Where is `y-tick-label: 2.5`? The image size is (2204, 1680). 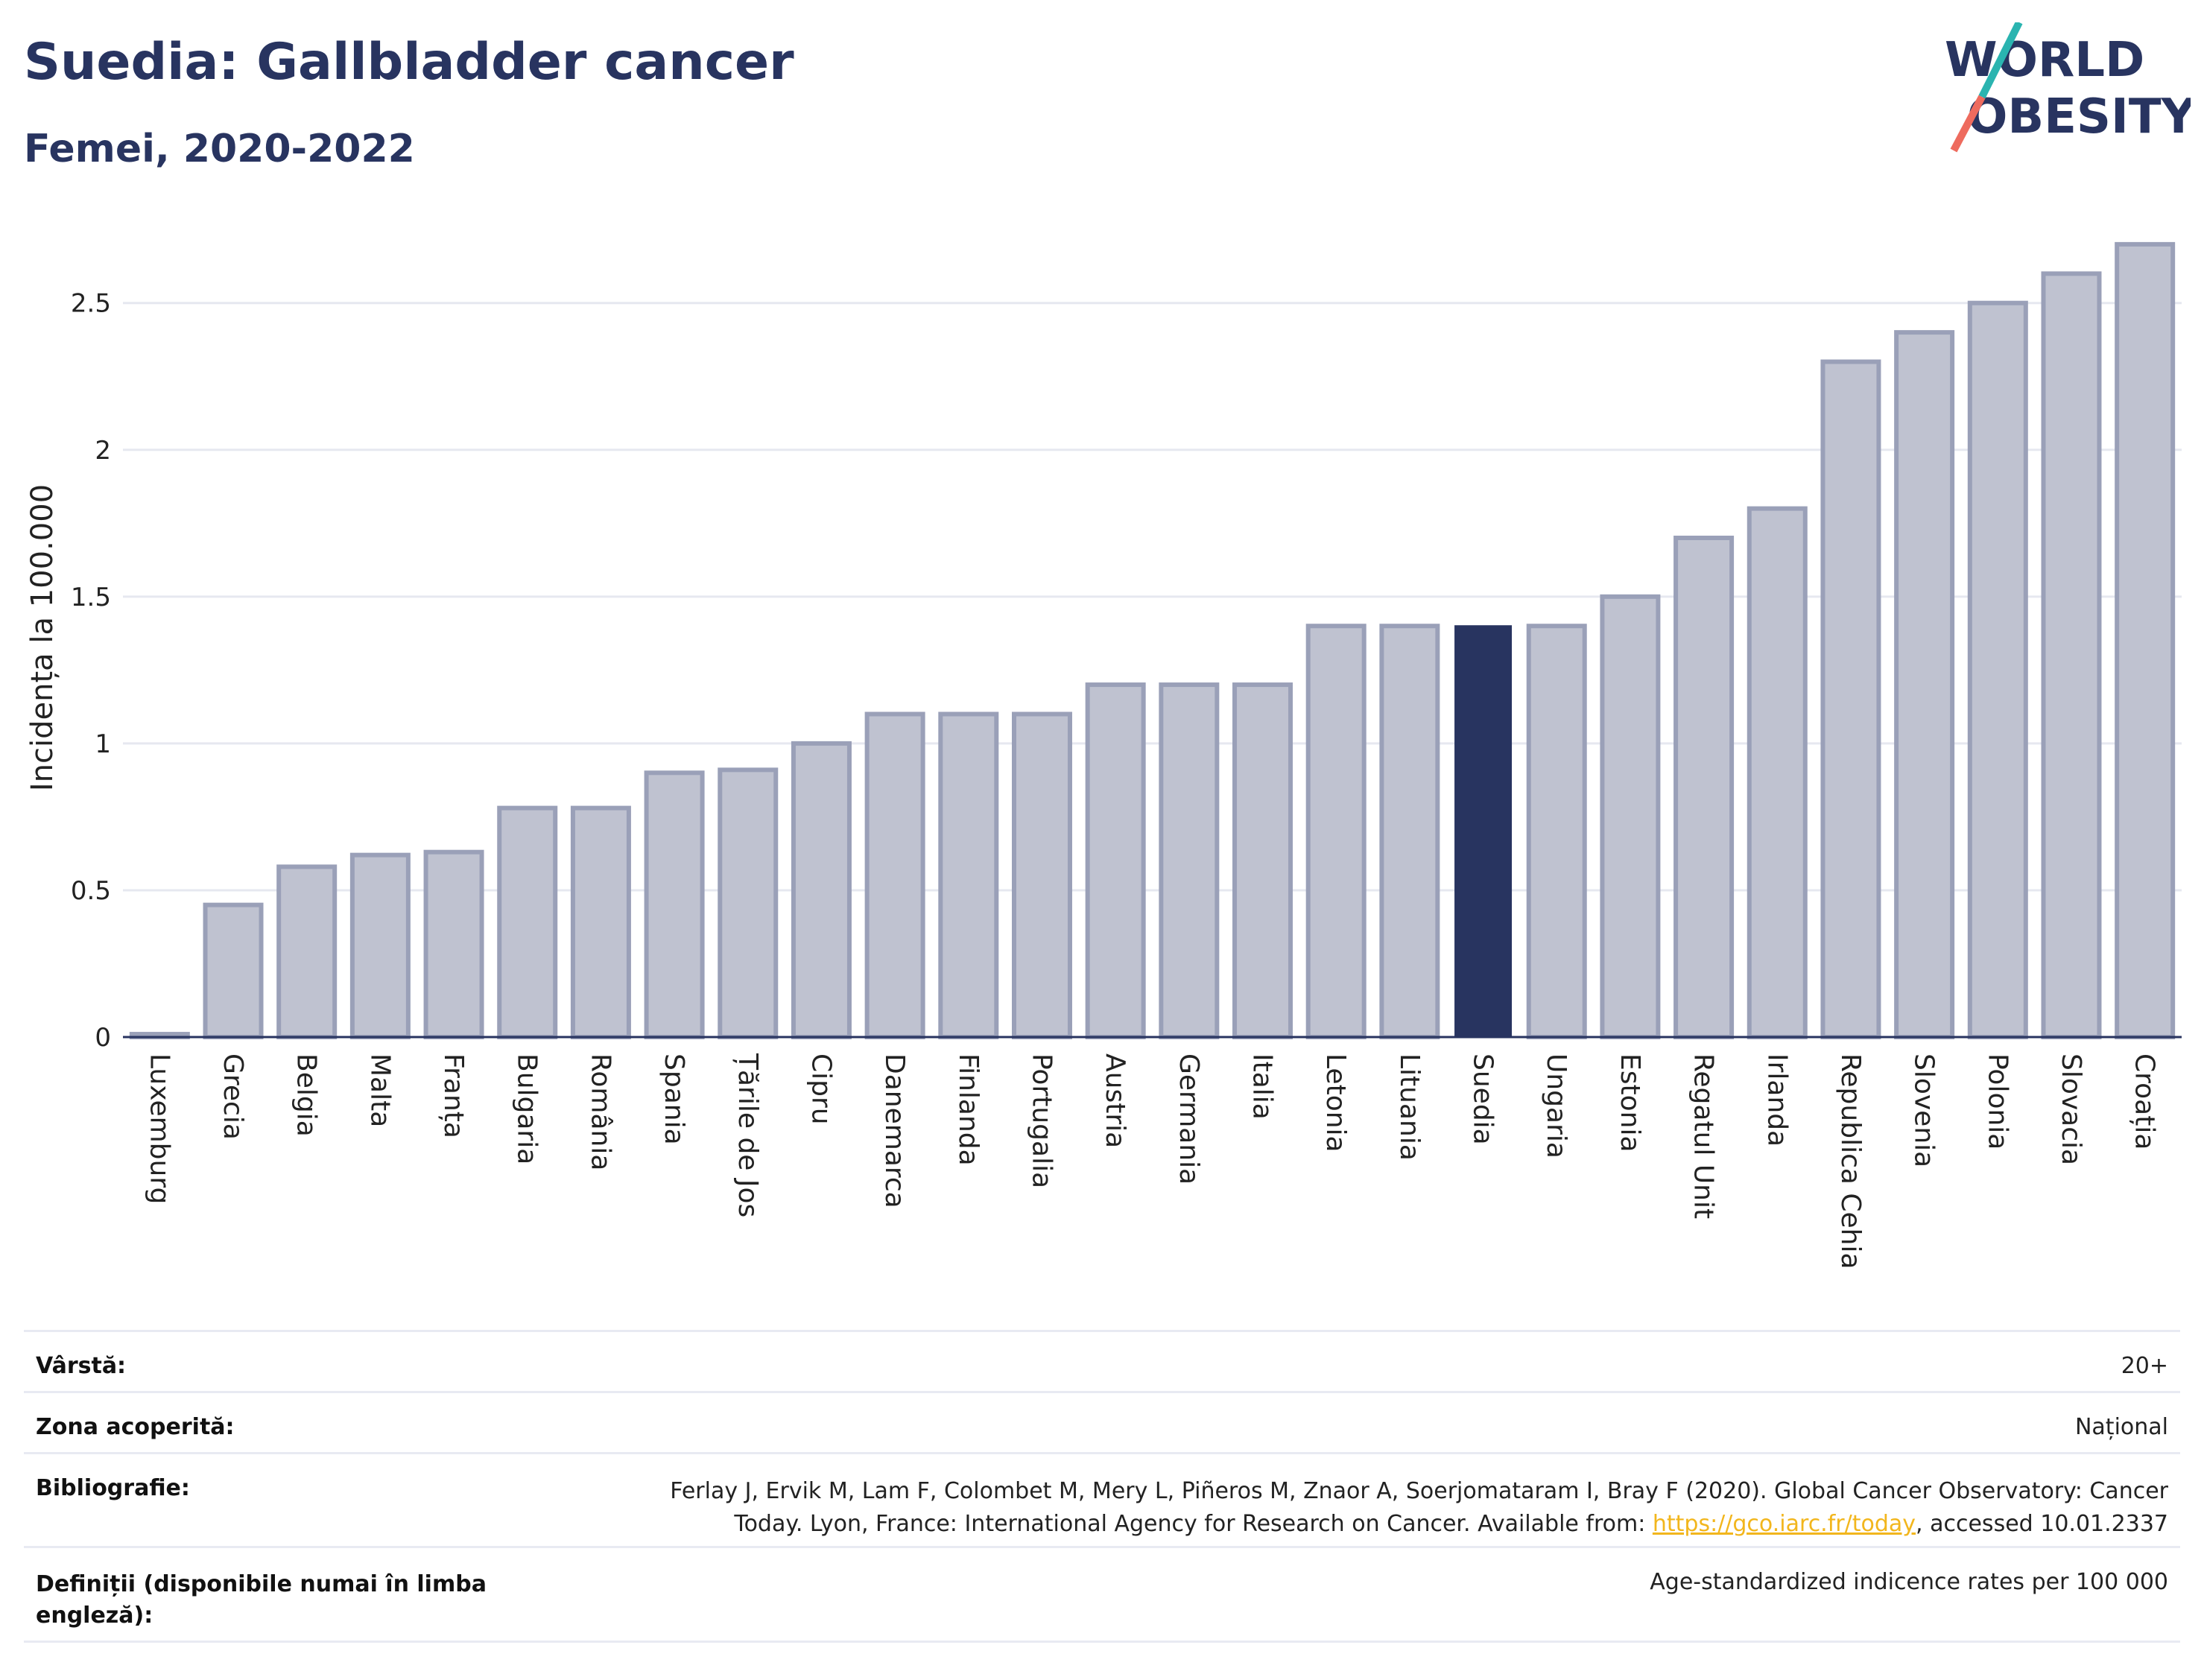 y-tick-label: 2.5 is located at coordinates (91, 304).